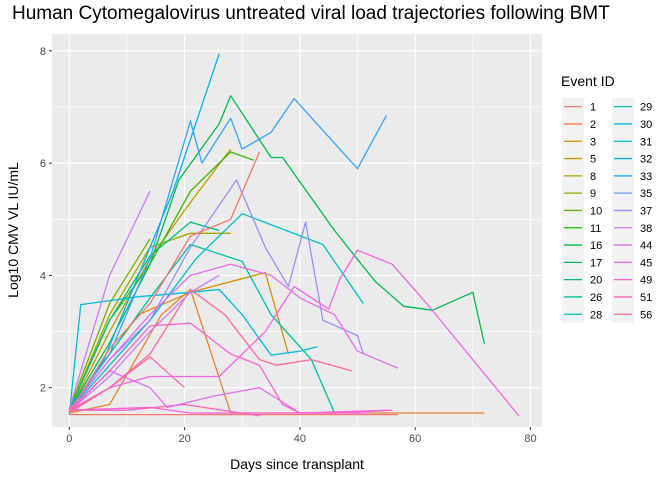  Describe the element at coordinates (530, 439) in the screenshot. I see `x-tick-label: 80` at that location.